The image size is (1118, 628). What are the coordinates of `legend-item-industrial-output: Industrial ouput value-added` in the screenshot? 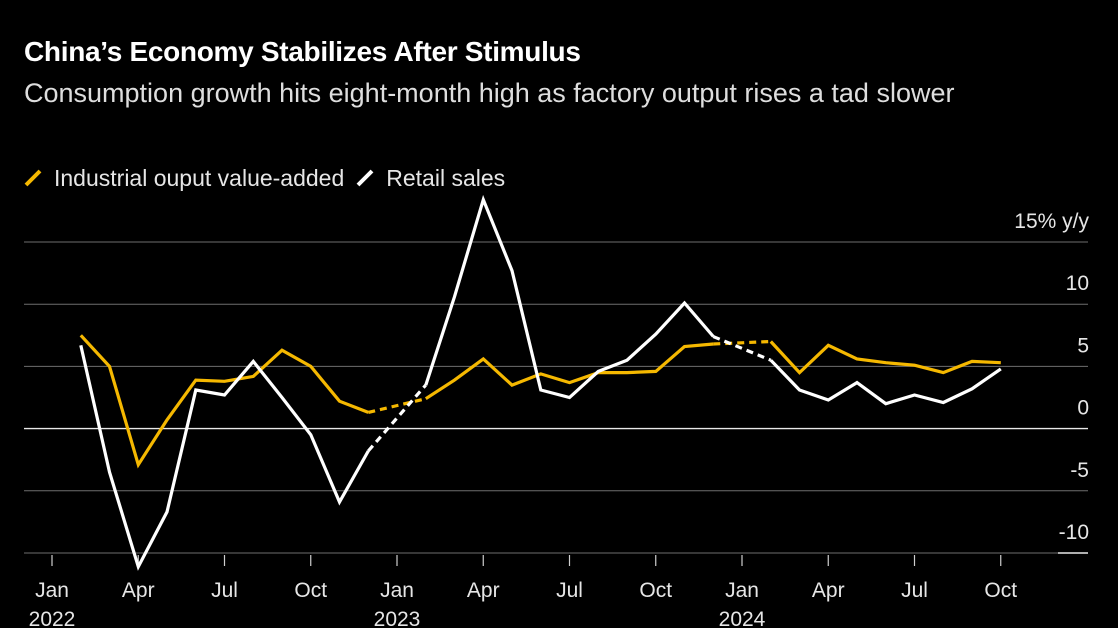 It's located at (183, 178).